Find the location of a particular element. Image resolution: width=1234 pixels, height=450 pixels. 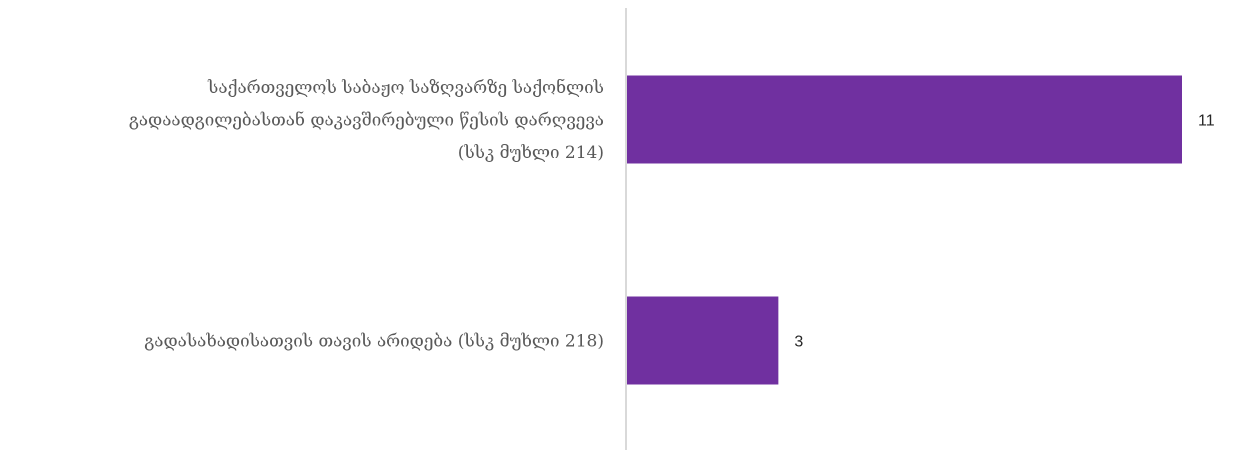

value-label-1: 3 is located at coordinates (798, 342).